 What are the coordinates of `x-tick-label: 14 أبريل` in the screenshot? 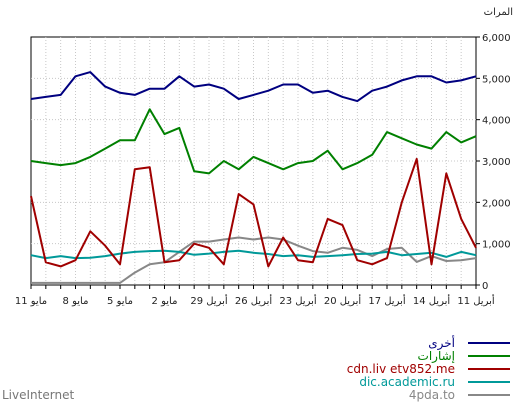 It's located at (432, 300).